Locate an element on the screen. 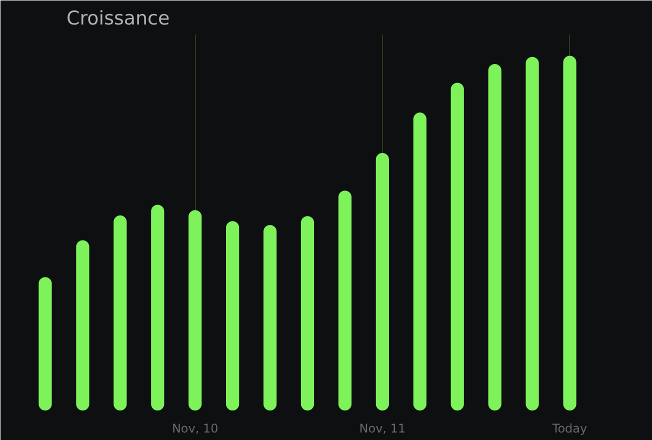 This screenshot has width=652, height=440. x-tick-label: Nov, 10 is located at coordinates (195, 429).